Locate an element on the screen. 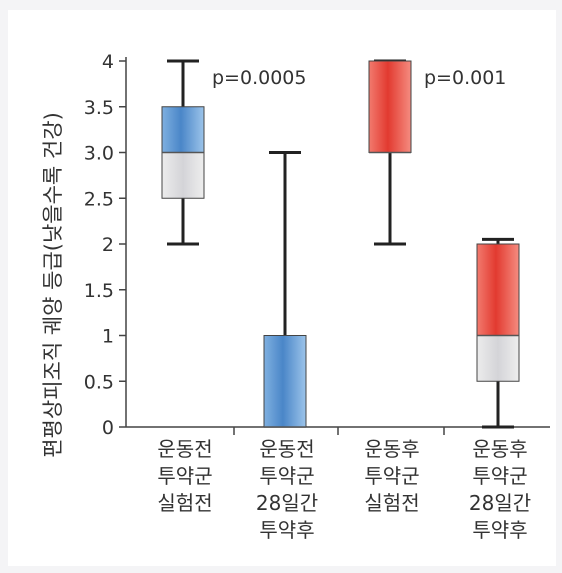 This screenshot has height=573, width=562. y-tick-label: 2.5 is located at coordinates (99, 199).